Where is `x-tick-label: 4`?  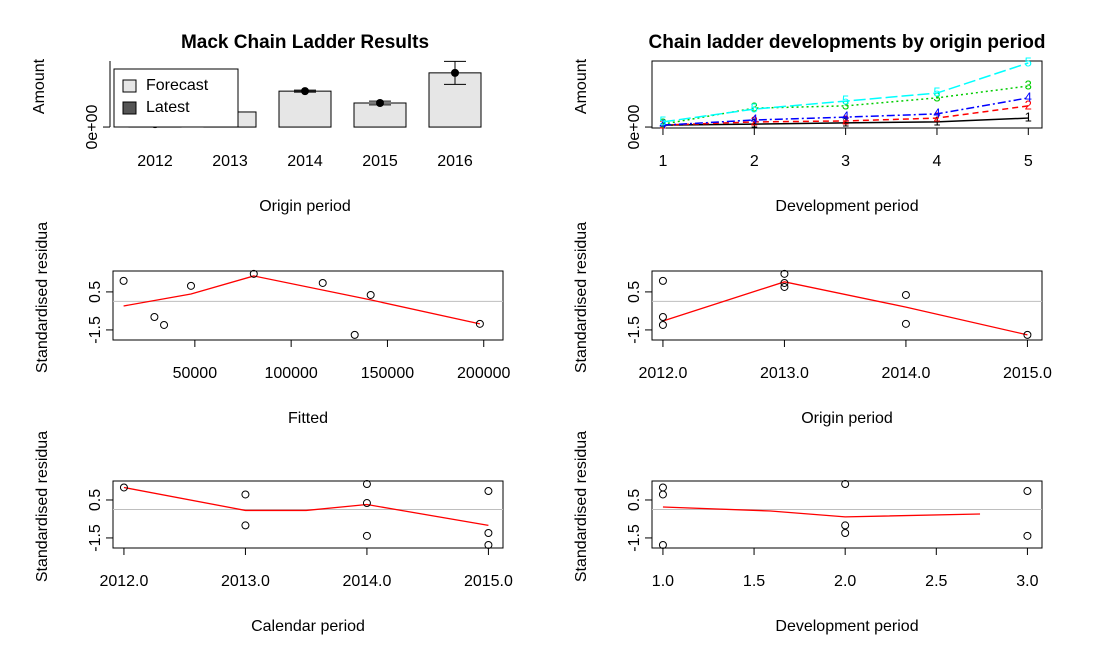
x-tick-label: 4 is located at coordinates (937, 161).